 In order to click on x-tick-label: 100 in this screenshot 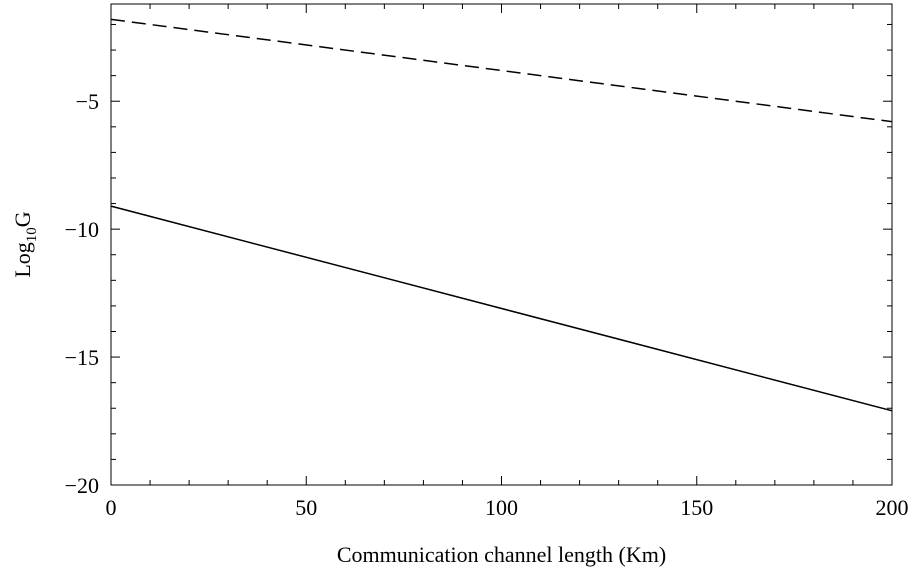, I will do `click(501, 507)`.